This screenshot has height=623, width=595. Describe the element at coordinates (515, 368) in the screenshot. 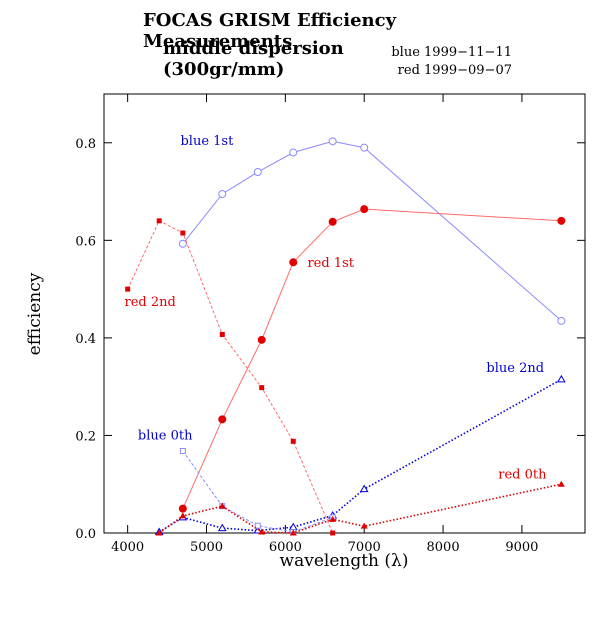

I see `series-label-blue-2nd: blue 2nd` at that location.